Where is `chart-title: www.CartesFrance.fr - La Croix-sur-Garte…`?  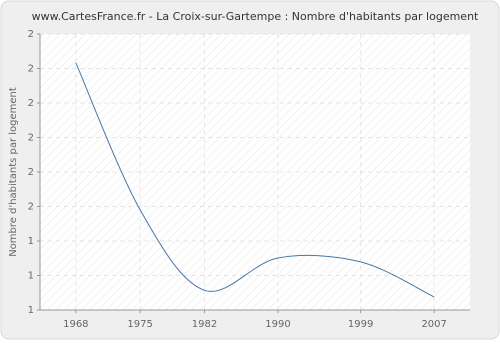
chart-title: www.CartesFrance.fr - La Croix-sur-Garte… is located at coordinates (255, 16).